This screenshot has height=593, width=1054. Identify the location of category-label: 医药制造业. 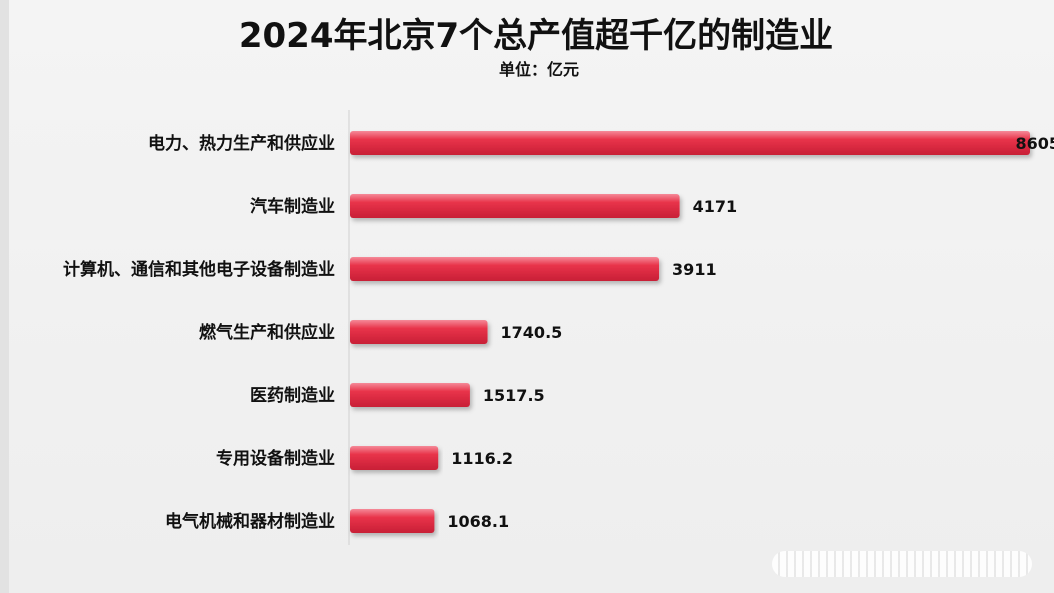
(292, 395).